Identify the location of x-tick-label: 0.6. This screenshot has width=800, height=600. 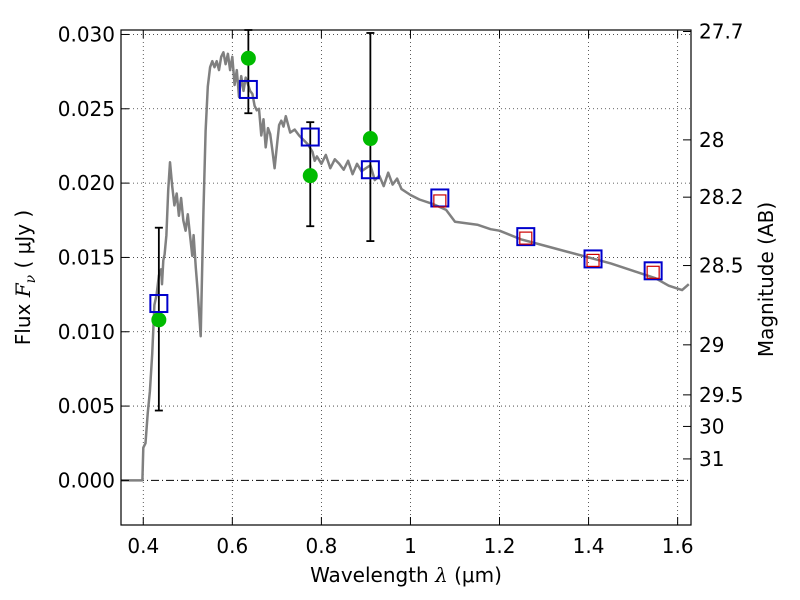
(232, 546).